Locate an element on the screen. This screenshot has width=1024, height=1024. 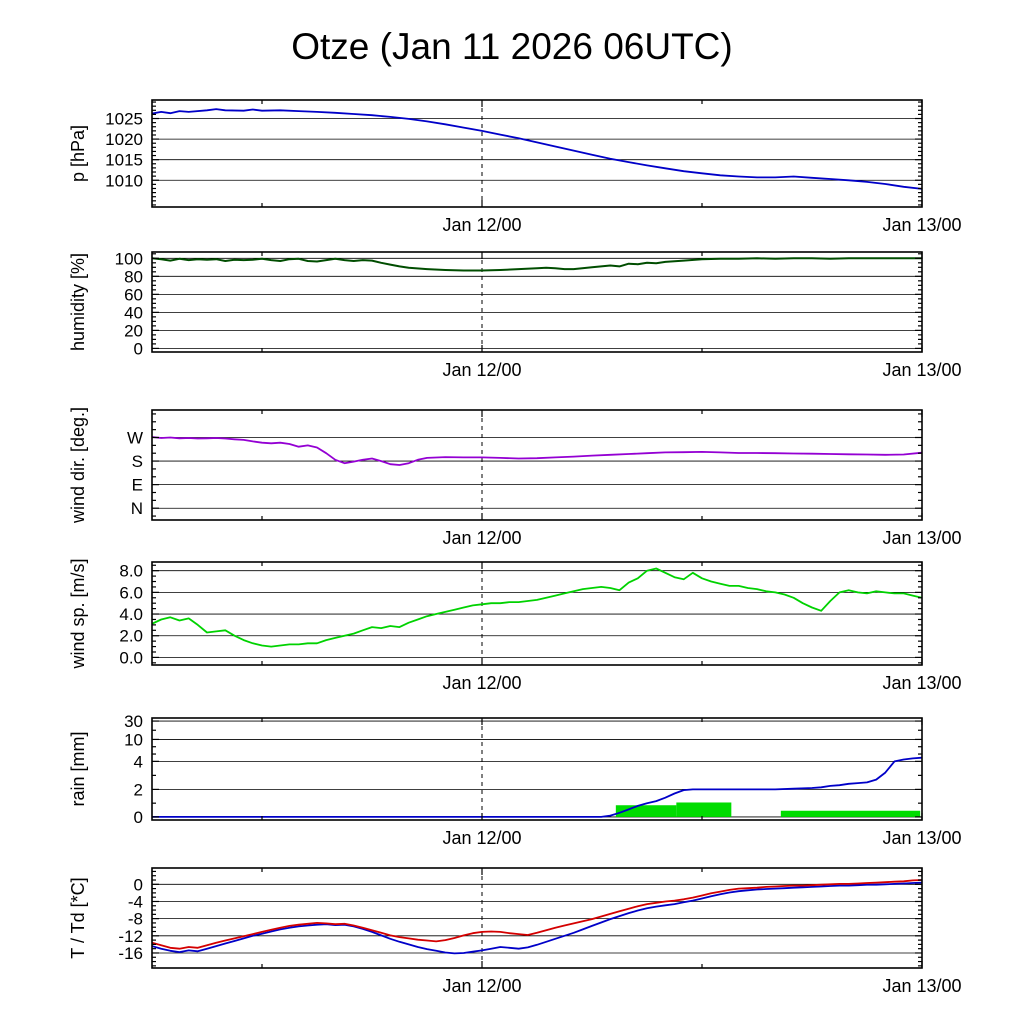
y-tick-label: 30 is located at coordinates (133, 721).